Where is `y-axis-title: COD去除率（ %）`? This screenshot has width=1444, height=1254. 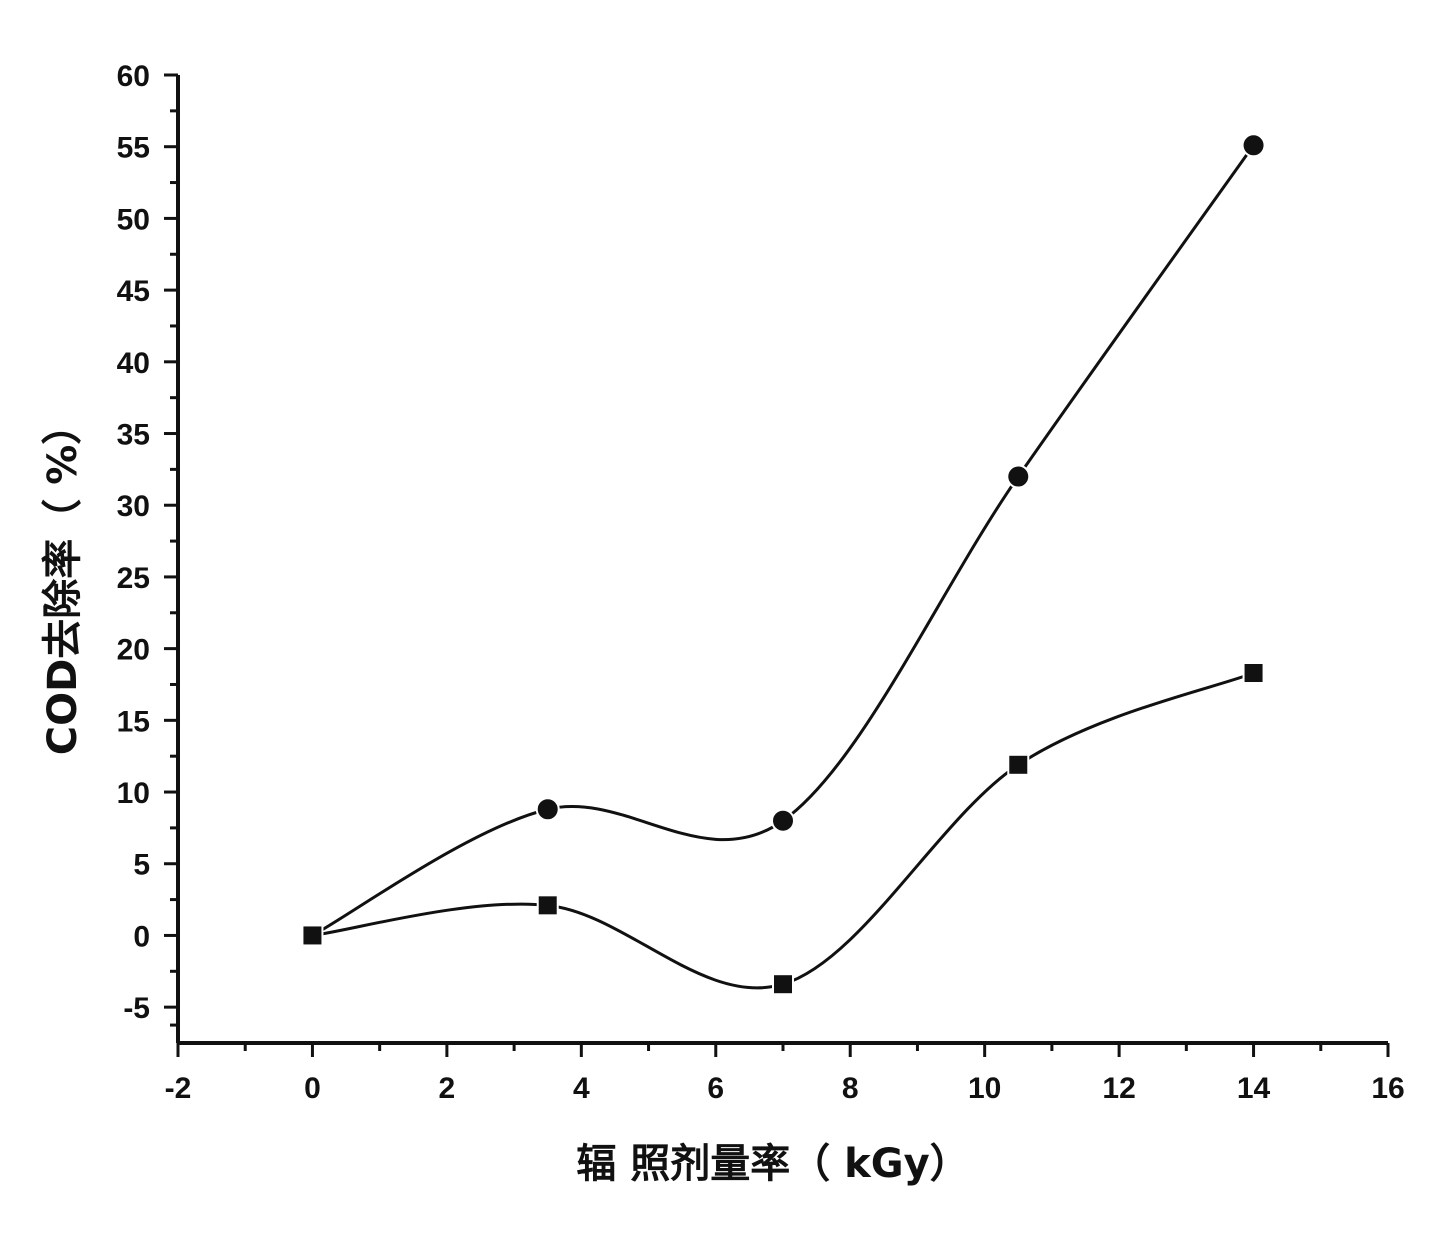 y-axis-title: COD去除率（ %） is located at coordinates (63, 580).